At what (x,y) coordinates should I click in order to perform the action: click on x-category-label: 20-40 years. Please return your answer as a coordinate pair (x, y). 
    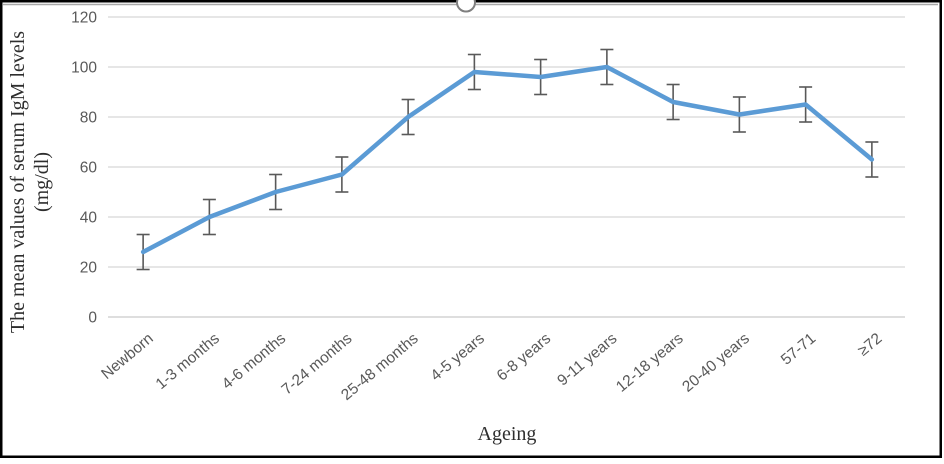
    Looking at the image, I should click on (716, 363).